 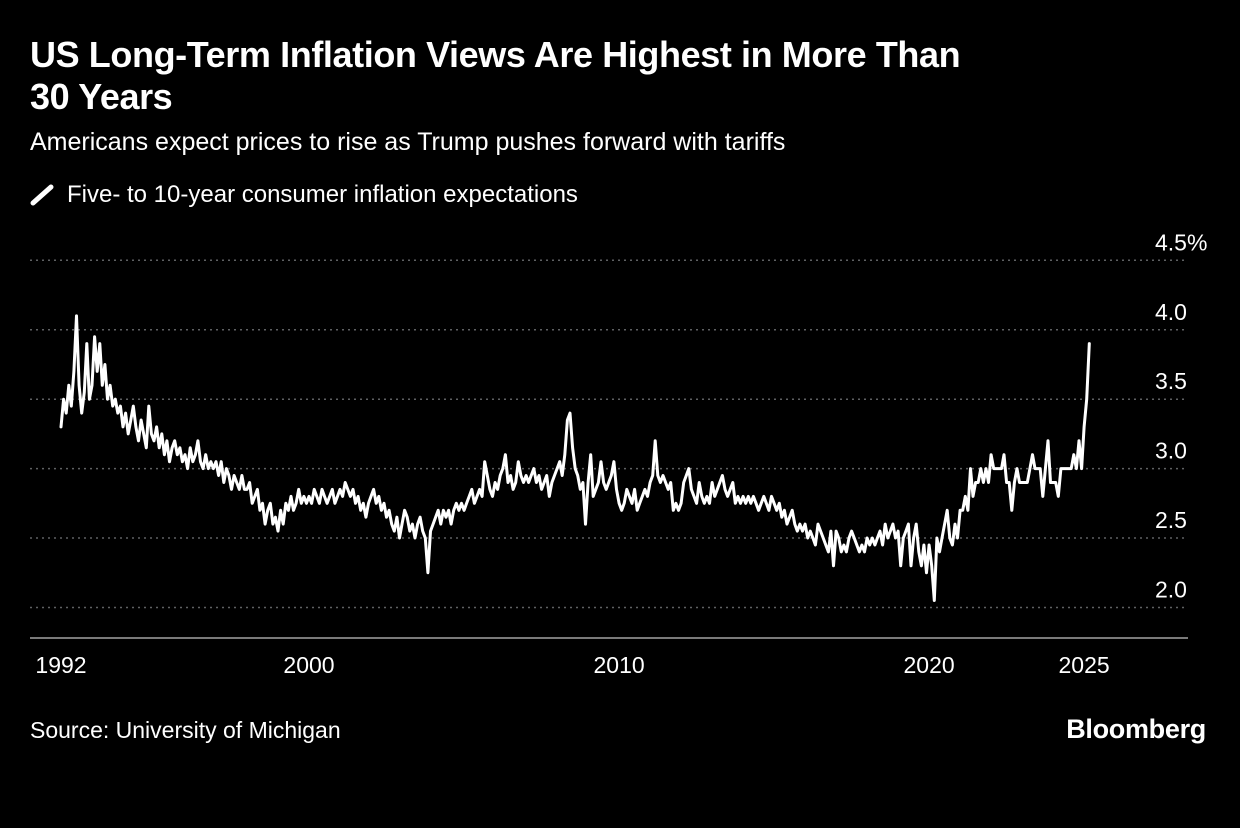 I want to click on x-axis-label: 2025, so click(x=1084, y=665).